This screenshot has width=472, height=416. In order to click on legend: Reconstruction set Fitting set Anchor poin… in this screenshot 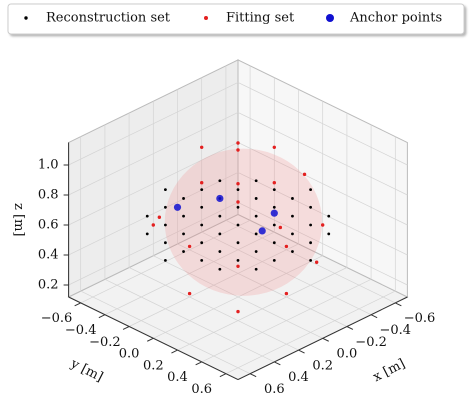, I will do `click(236, 19)`.